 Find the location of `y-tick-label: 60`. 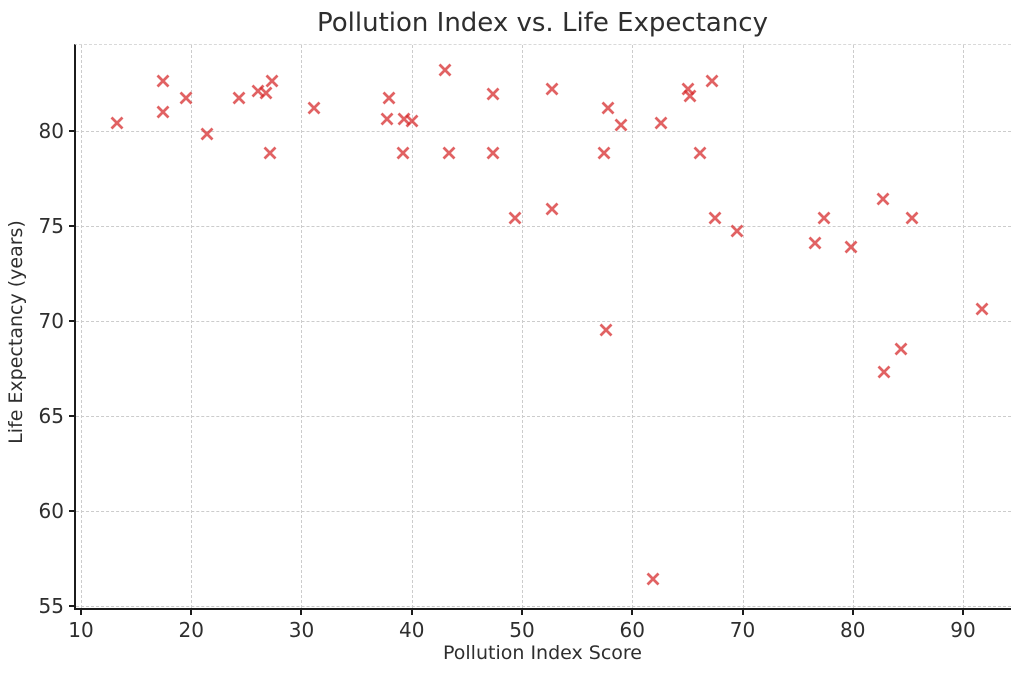

y-tick-label: 60 is located at coordinates (51, 510).